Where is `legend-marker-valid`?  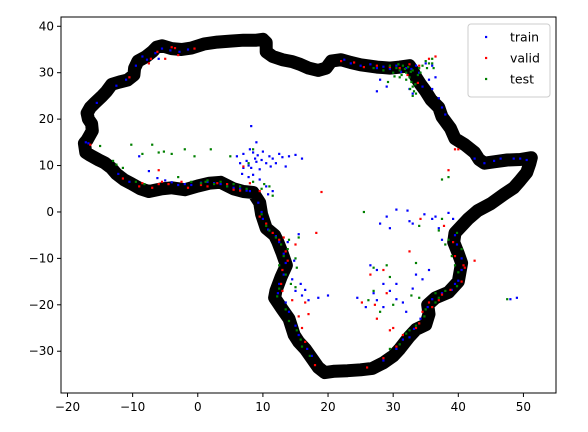 legend-marker-valid is located at coordinates (486, 58).